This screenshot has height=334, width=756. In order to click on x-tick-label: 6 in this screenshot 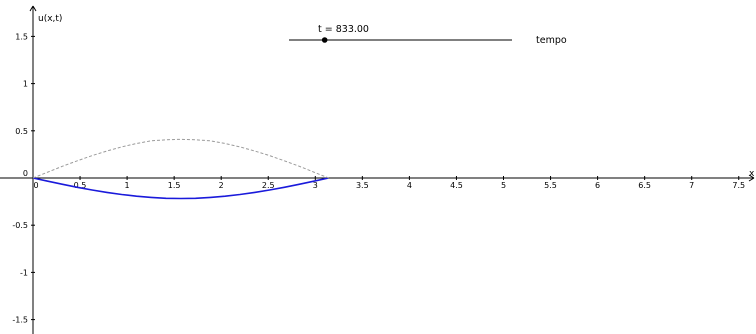, I will do `click(597, 185)`.